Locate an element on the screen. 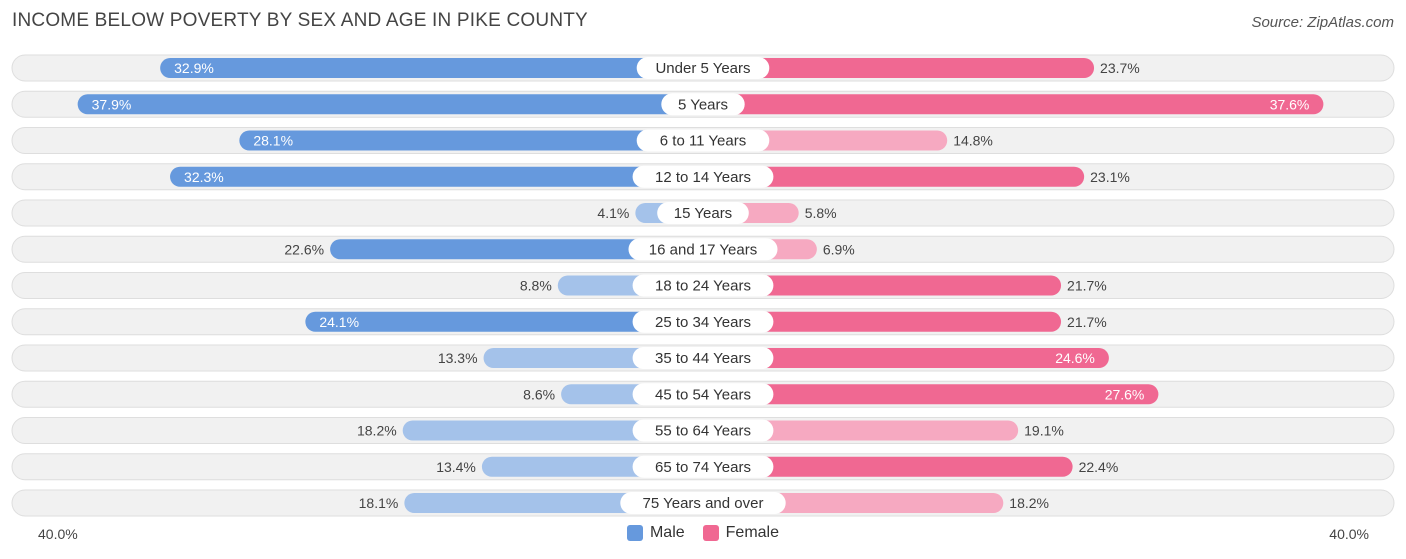 The height and width of the screenshot is (559, 1406). chart-row: 4.1% 5.8% 15 Years is located at coordinates (703, 213).